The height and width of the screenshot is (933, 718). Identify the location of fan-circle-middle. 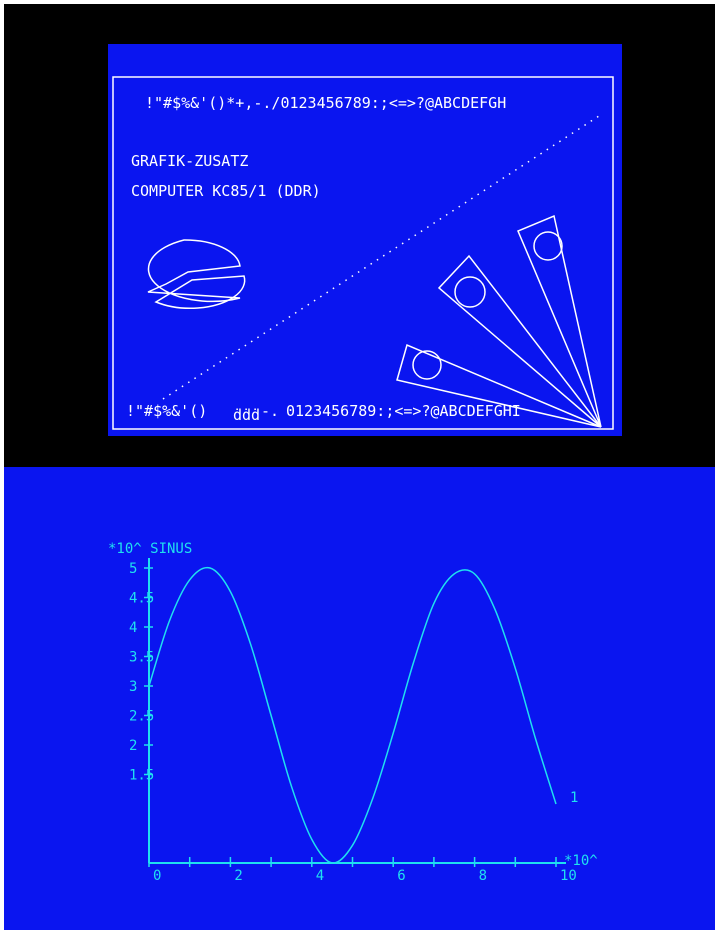
(470, 292).